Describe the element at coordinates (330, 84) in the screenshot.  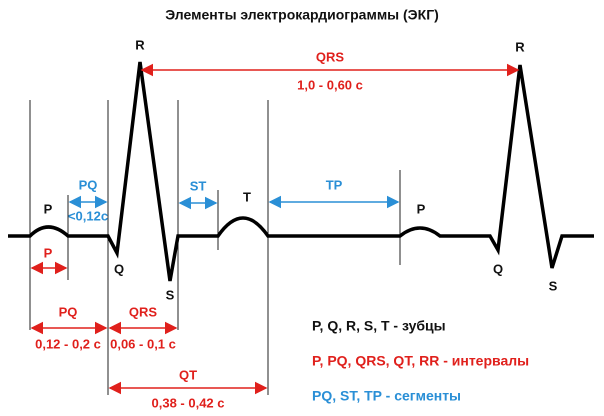
I see `interval-value: 1,0 - 0,60 c` at that location.